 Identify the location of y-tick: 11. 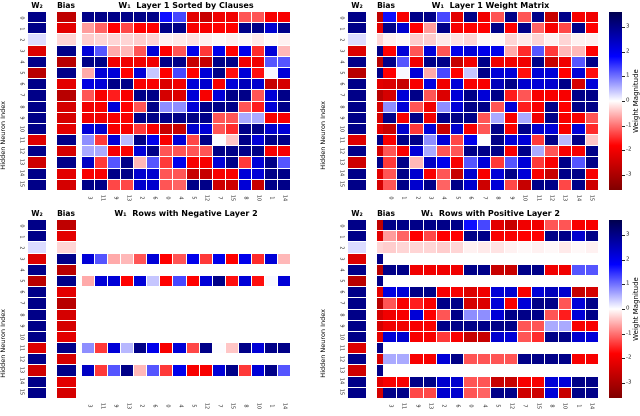
(341, 140).